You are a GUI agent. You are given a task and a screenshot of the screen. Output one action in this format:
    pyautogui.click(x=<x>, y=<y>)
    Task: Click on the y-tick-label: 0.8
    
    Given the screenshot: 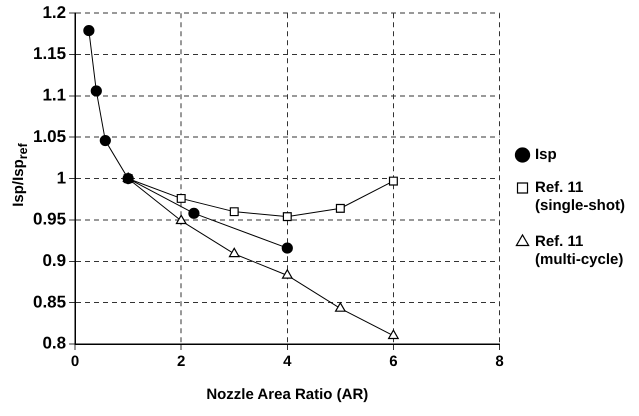 What is the action you would take?
    pyautogui.click(x=54, y=343)
    